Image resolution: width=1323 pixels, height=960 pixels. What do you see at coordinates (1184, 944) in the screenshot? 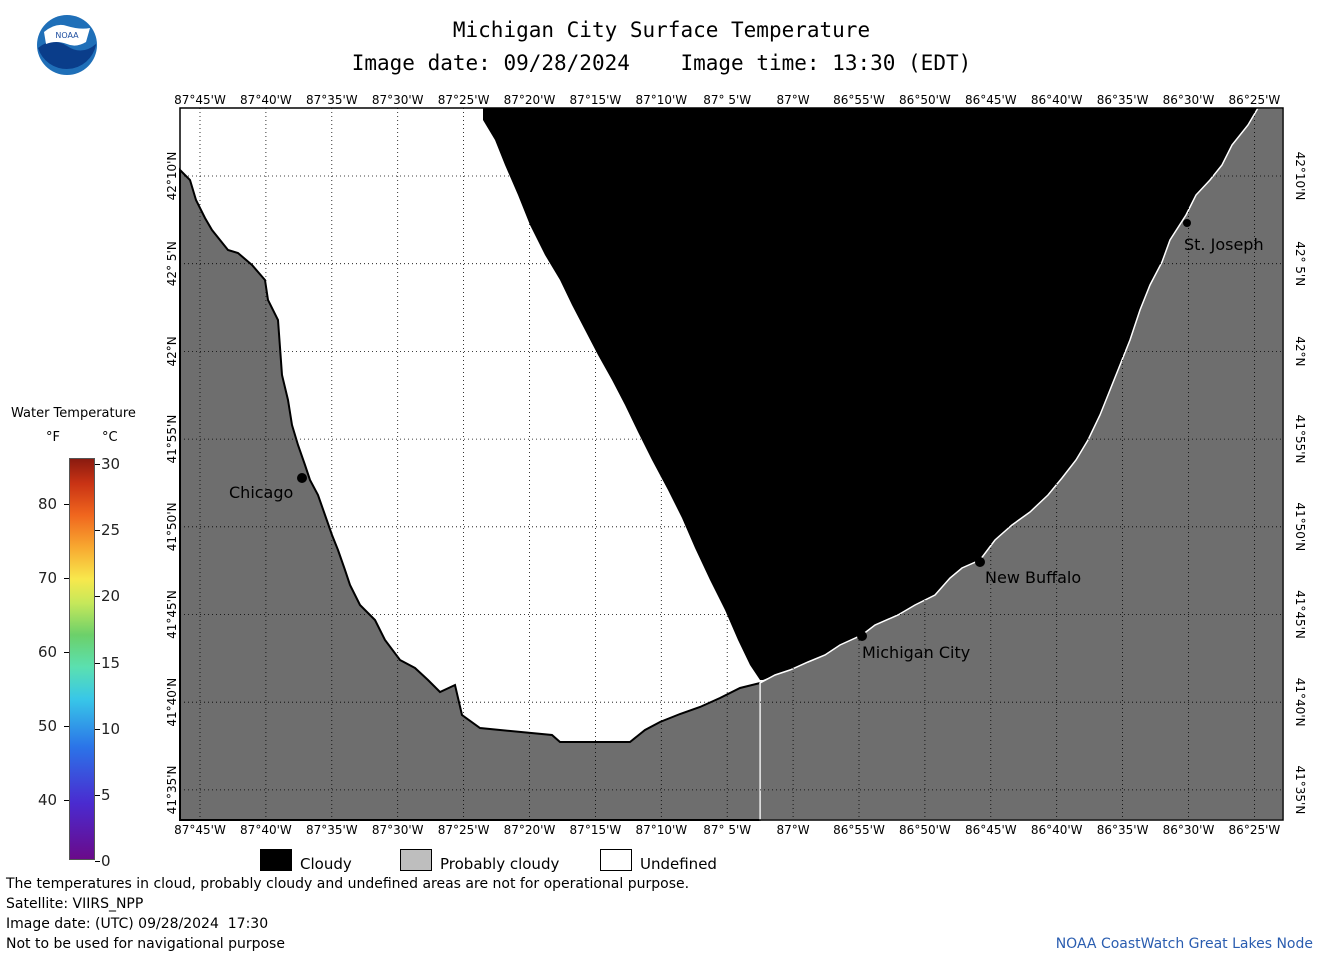
I see `credit-link: NOAA CoastWatch Great Lakes Node` at bounding box center [1184, 944].